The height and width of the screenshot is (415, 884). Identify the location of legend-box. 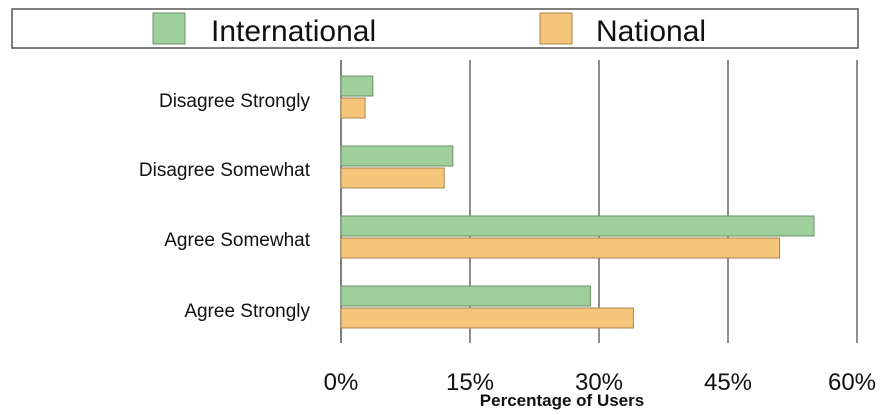
(435, 28).